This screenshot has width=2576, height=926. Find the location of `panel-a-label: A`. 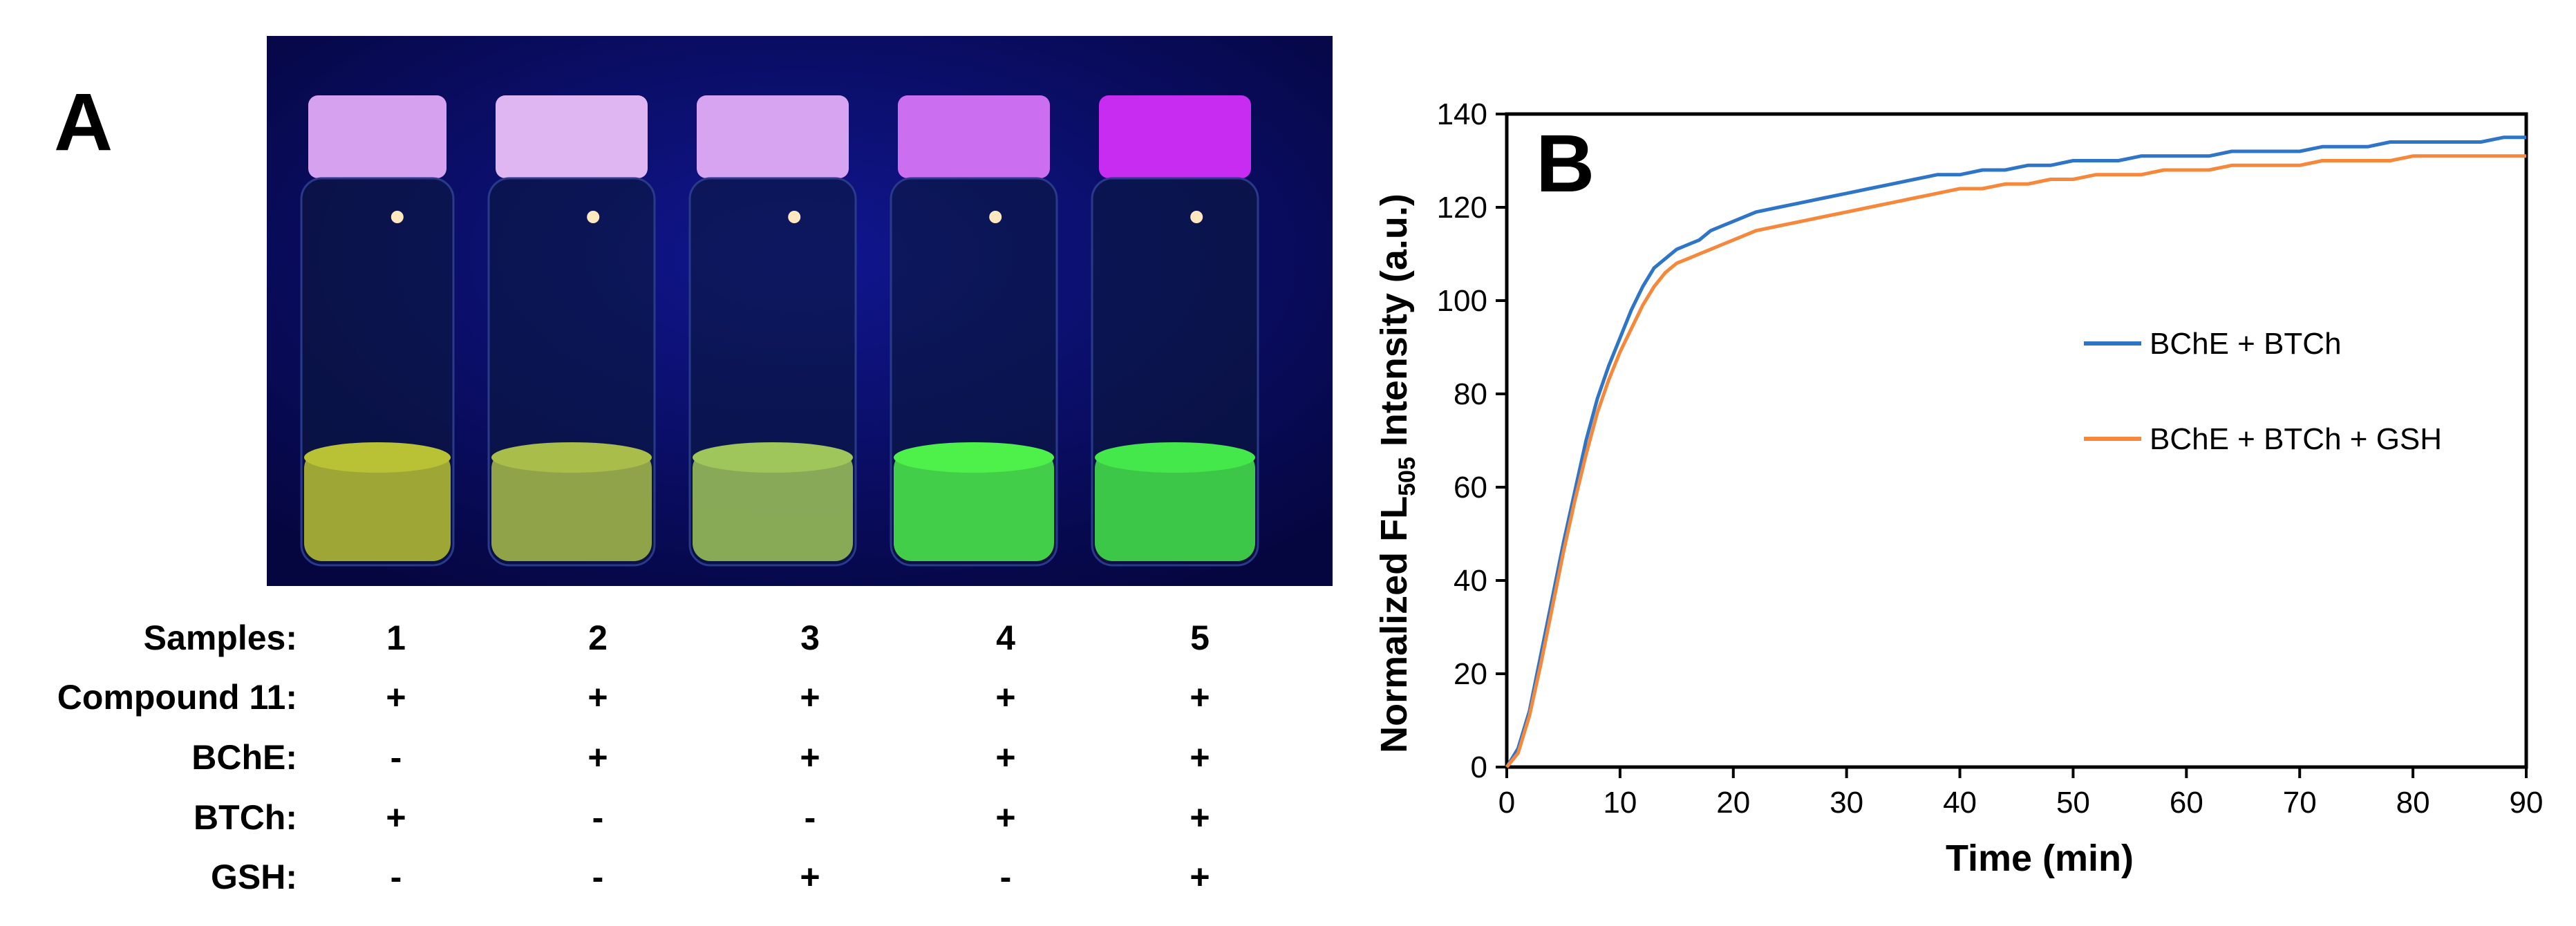

panel-a-label: A is located at coordinates (83, 122).